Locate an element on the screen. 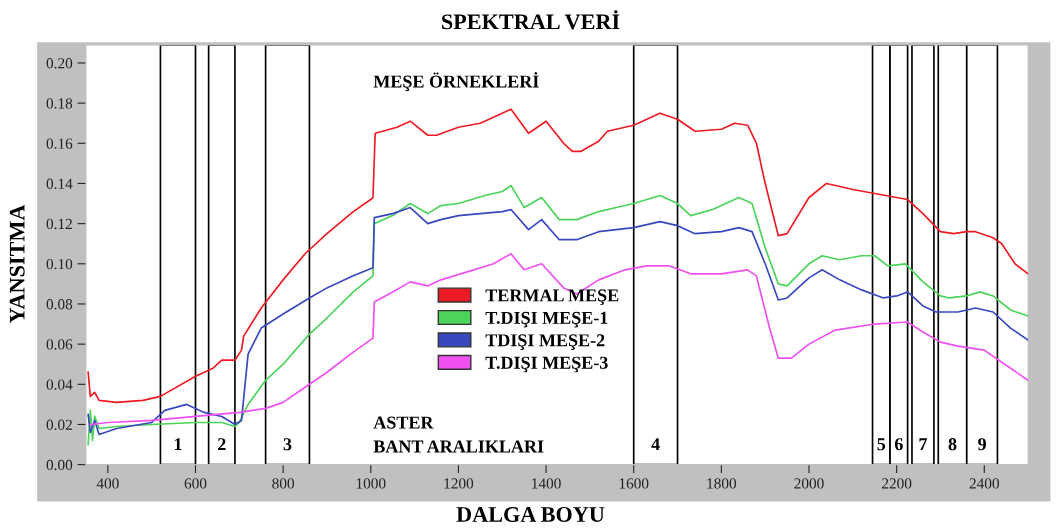 The height and width of the screenshot is (528, 1061). y-tick-label: 0.20 is located at coordinates (59, 63).